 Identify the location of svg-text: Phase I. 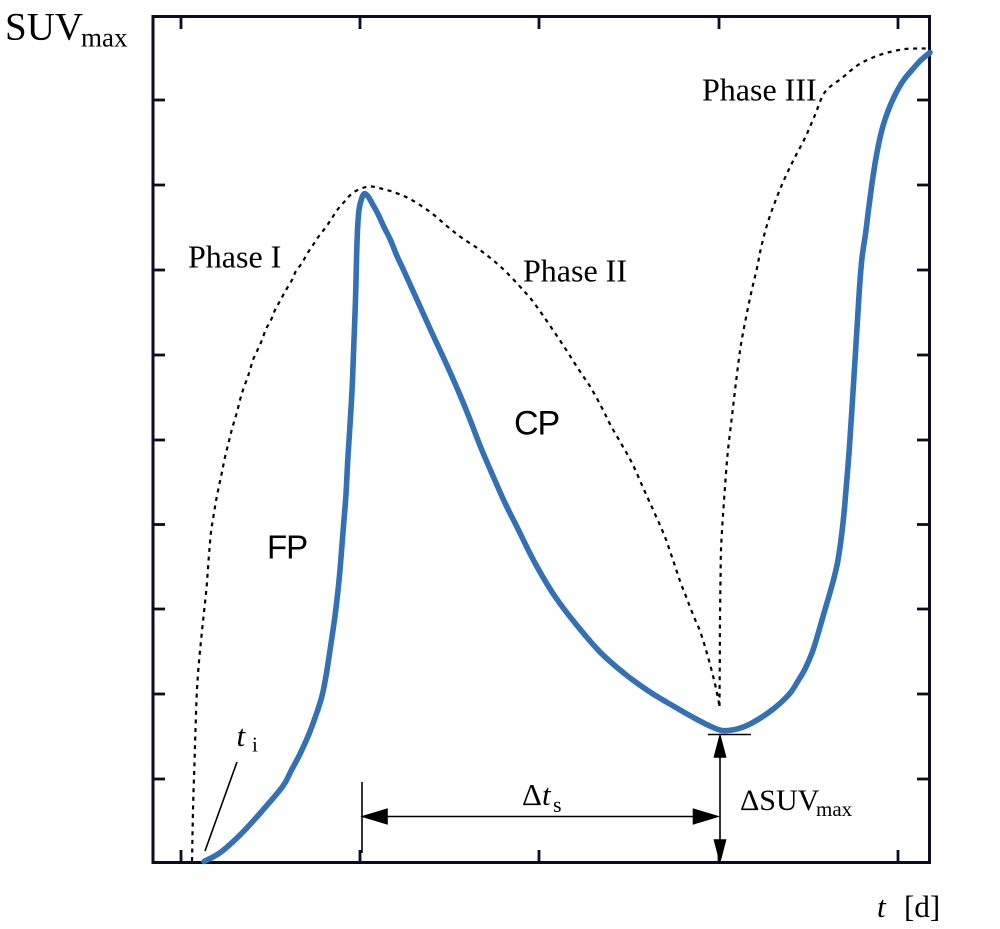
(234, 257).